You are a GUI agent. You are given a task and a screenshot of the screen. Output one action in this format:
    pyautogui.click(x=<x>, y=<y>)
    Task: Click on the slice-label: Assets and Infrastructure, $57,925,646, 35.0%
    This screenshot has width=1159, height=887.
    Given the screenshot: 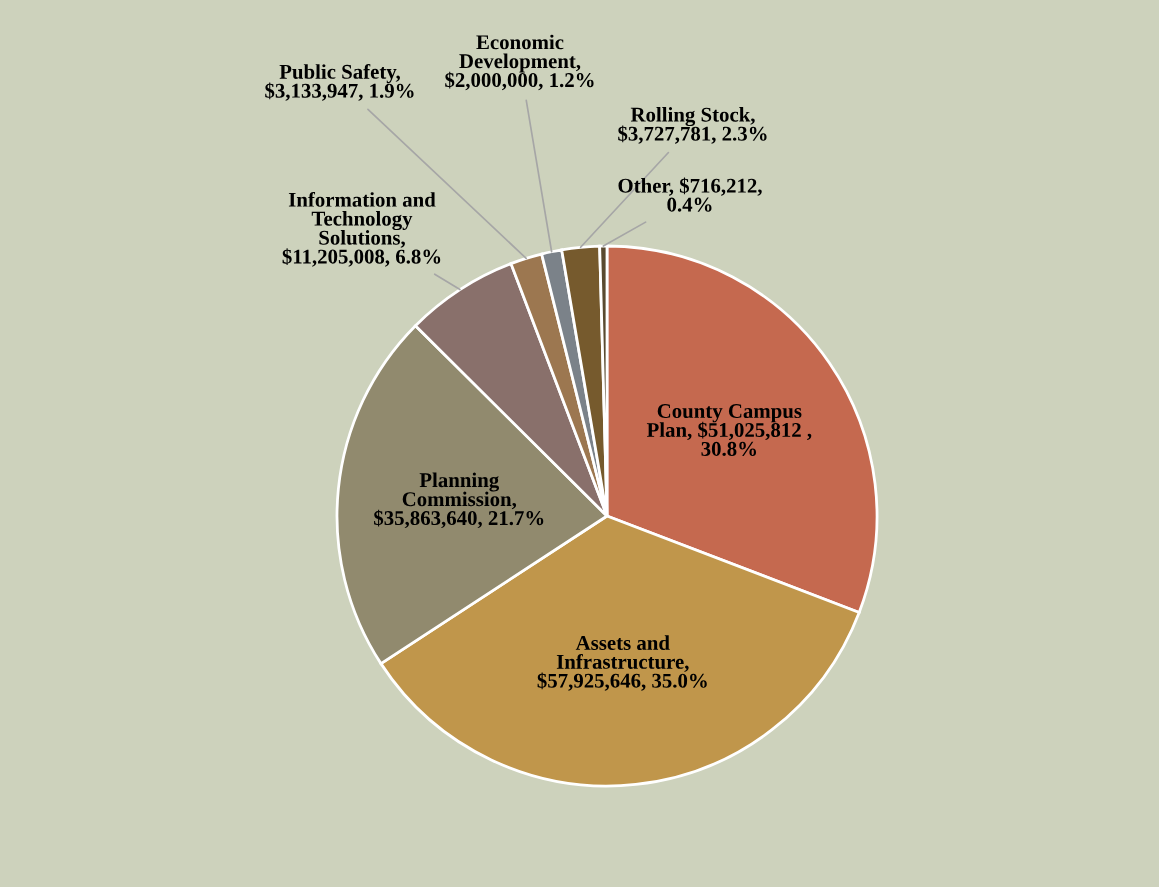 What is the action you would take?
    pyautogui.click(x=622, y=663)
    